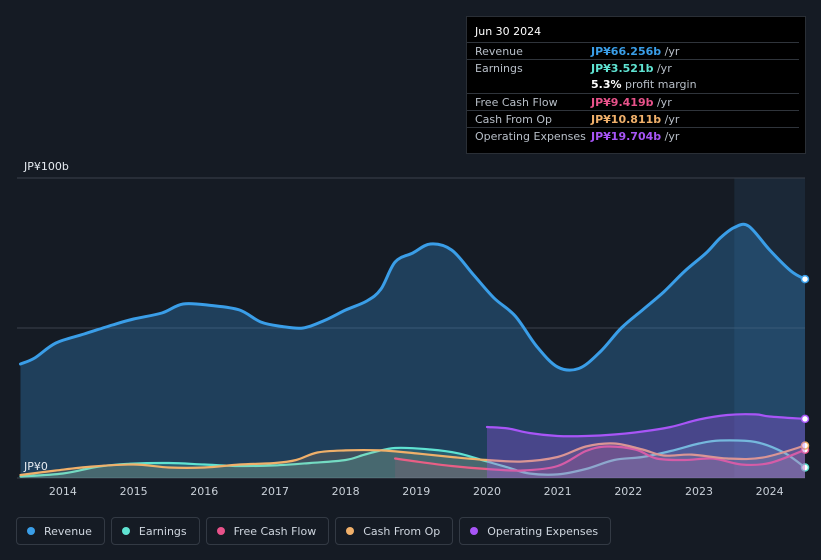  What do you see at coordinates (416, 491) in the screenshot?
I see `x-tick-label: 2019` at bounding box center [416, 491].